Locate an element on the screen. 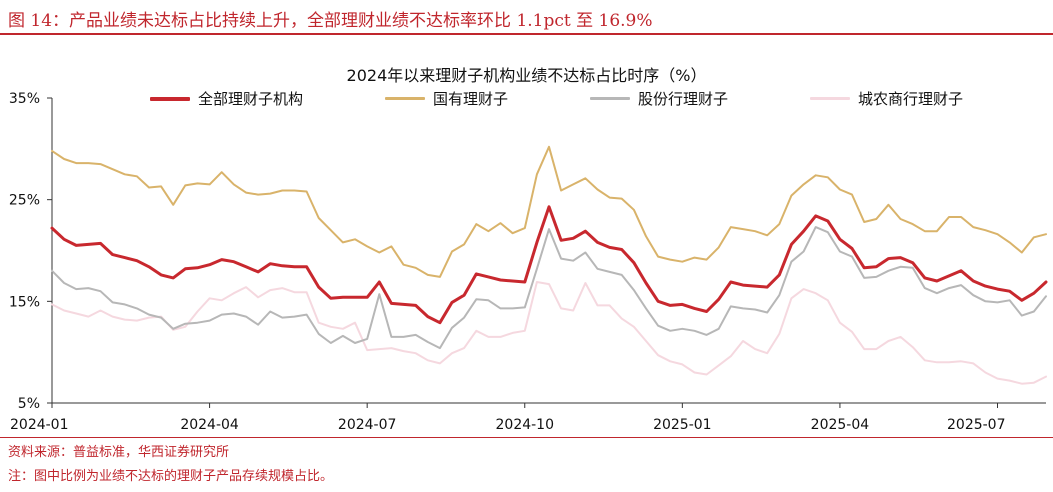 This screenshot has height=492, width=1053. y-tick-label: 15% is located at coordinates (24, 302).